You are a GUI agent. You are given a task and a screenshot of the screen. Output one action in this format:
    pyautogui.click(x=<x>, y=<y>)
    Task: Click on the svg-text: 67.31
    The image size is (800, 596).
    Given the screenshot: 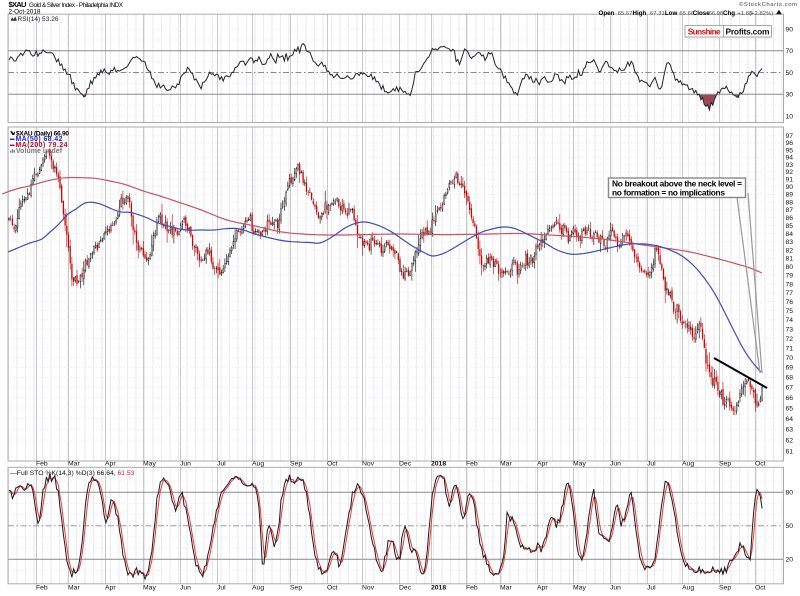 What is the action you would take?
    pyautogui.click(x=657, y=14)
    